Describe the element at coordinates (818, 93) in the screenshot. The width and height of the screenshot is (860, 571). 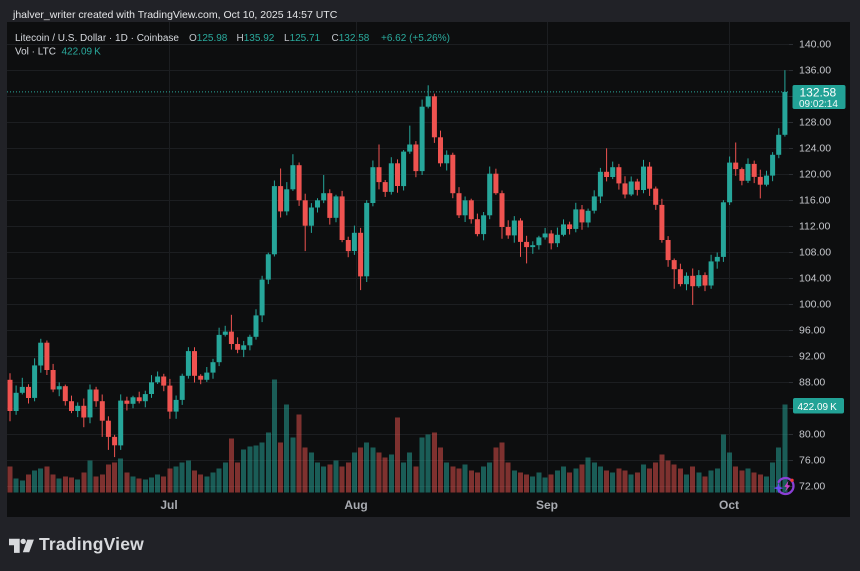
I see `svg-text: 132.58` at that location.